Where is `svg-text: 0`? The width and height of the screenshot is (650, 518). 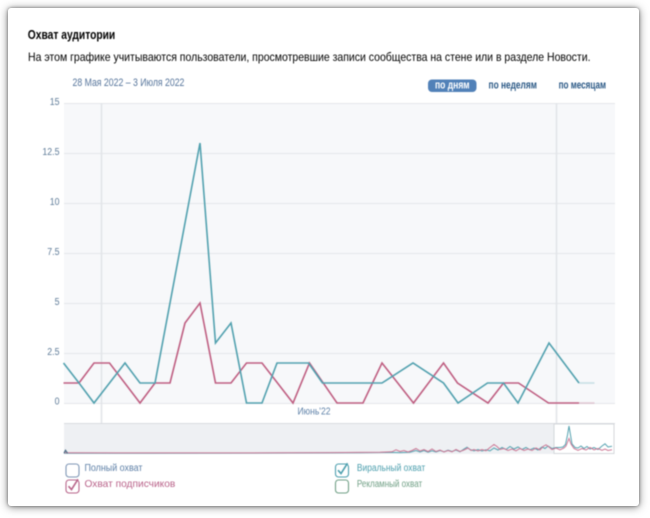 svg-text: 0 is located at coordinates (57, 401).